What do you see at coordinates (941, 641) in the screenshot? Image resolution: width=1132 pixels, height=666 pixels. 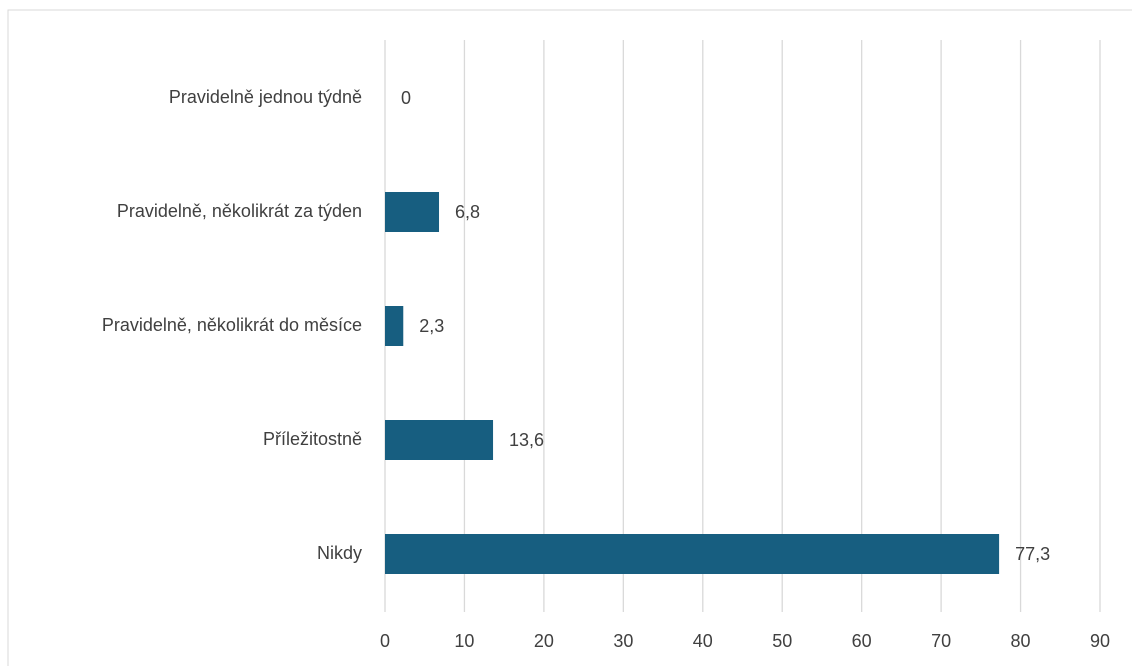 I see `x-tick-label: 70` at bounding box center [941, 641].